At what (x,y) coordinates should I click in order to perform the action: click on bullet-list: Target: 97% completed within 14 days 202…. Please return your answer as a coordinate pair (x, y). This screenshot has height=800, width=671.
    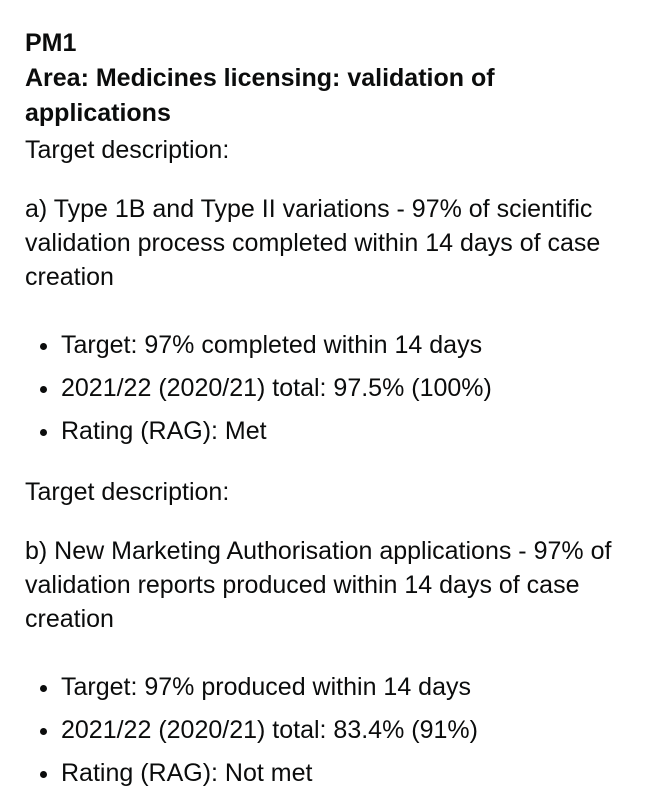
    Looking at the image, I should click on (335, 388).